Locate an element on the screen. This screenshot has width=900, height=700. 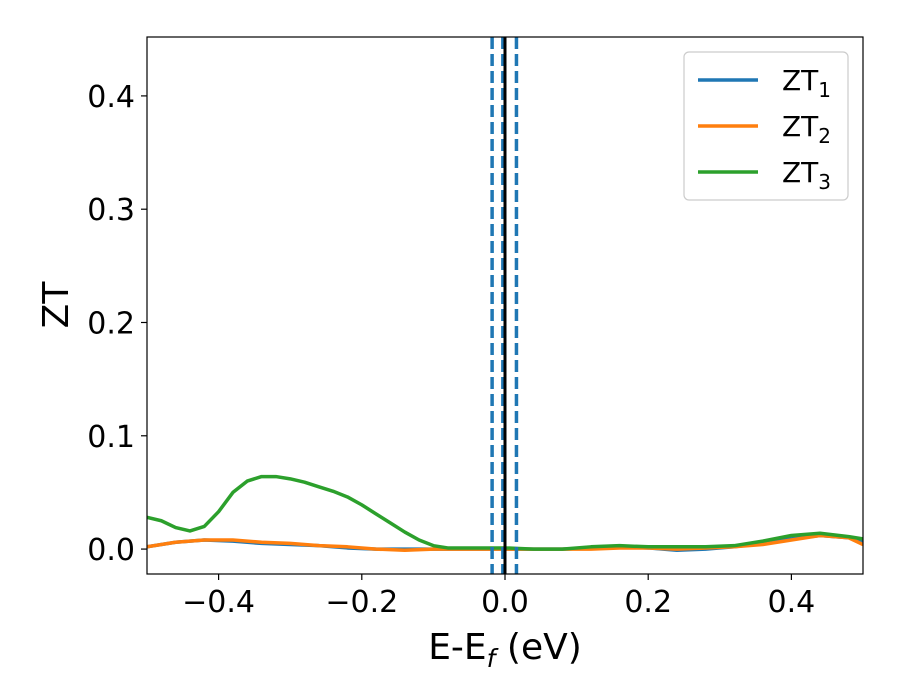
y-tick-label: 0.4 is located at coordinates (111, 97).